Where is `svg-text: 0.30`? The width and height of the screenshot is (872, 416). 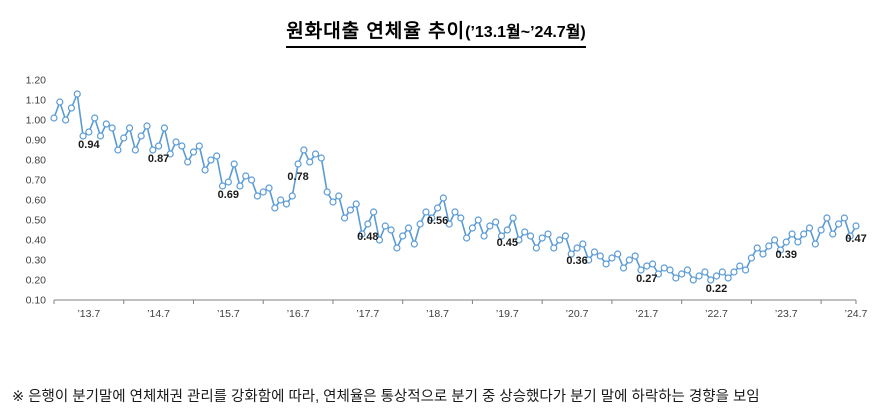 svg-text: 0.30 is located at coordinates (36, 261).